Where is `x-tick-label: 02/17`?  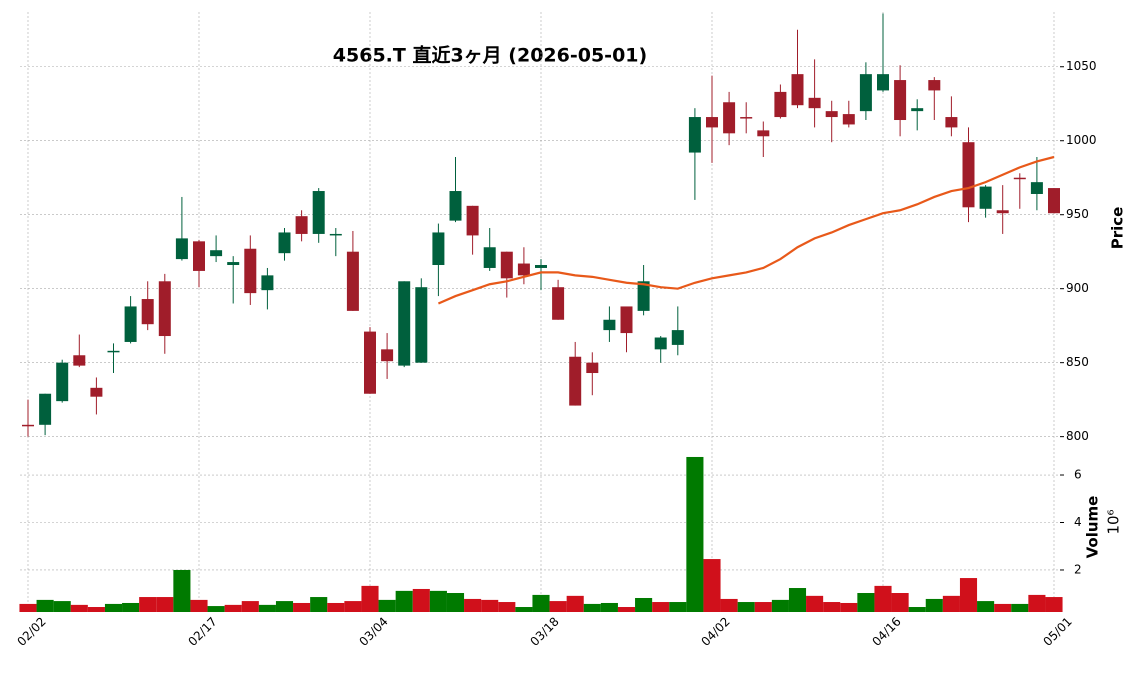 x-tick-label: 02/17 is located at coordinates (202, 631).